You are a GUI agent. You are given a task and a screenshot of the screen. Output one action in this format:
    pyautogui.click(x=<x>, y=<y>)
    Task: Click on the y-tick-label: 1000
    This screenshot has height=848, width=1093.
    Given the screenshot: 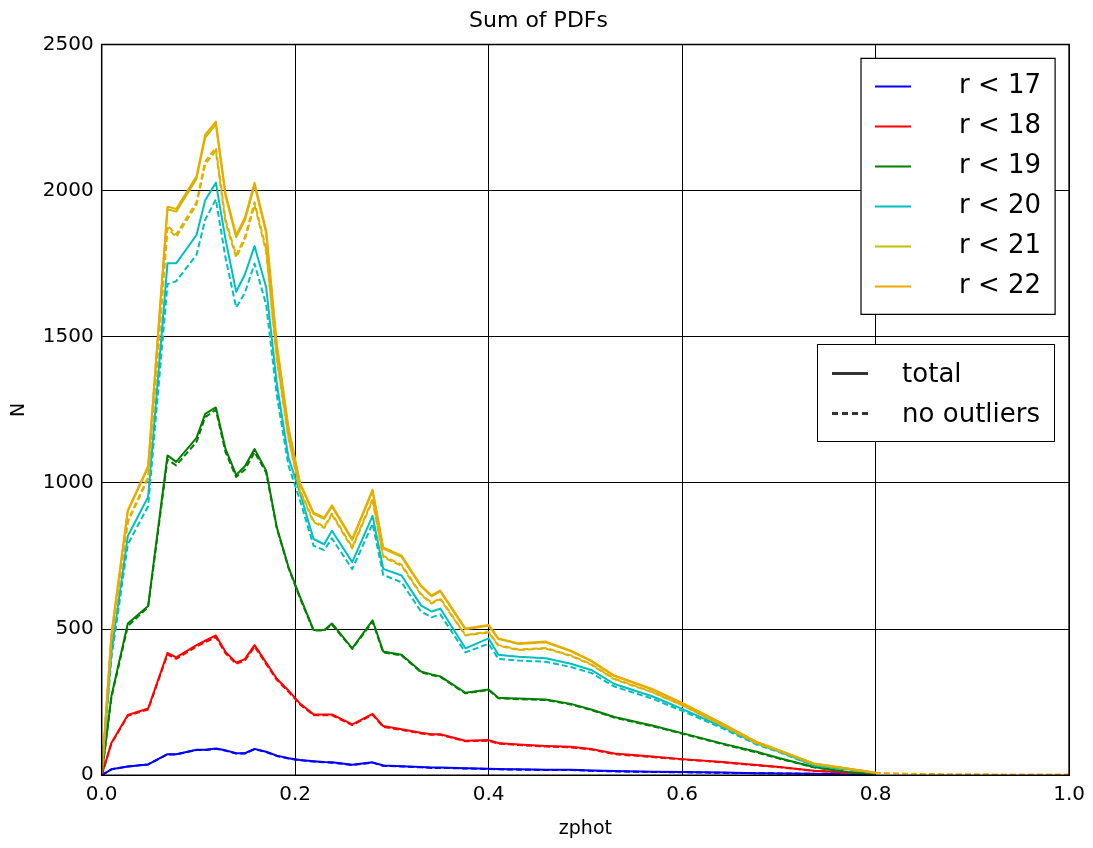 What is the action you would take?
    pyautogui.click(x=68, y=481)
    